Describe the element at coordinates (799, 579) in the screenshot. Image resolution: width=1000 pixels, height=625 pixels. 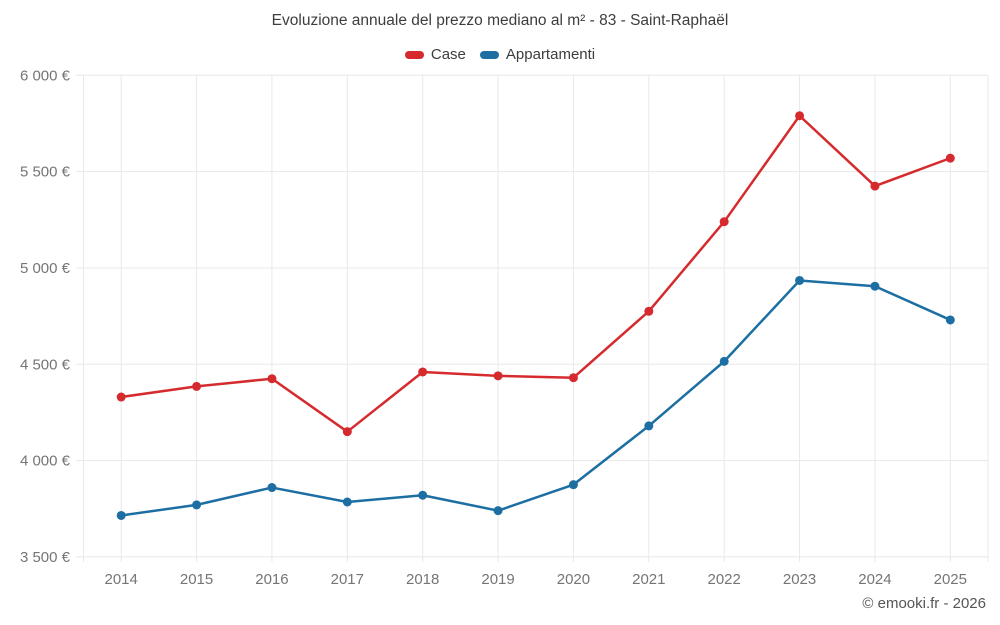
I see `svg-text: 2023` at that location.